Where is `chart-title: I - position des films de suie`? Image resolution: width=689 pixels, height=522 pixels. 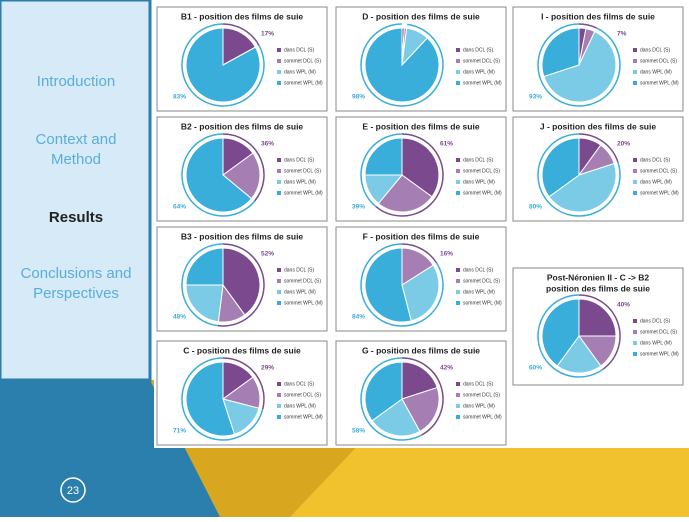
chart-title: I - position des films de suie is located at coordinates (598, 16).